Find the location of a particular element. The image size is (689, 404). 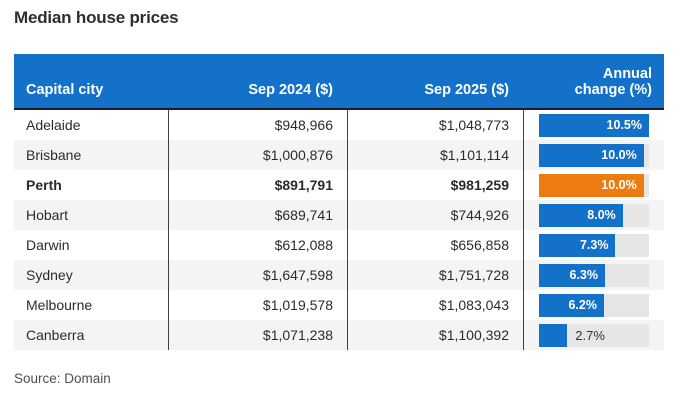

change-bar: 7.3% is located at coordinates (577, 245).